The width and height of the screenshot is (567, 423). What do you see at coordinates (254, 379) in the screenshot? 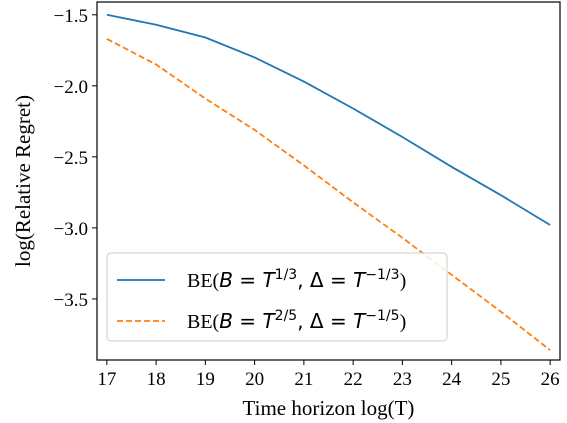
I see `x-tick-label: 20` at bounding box center [254, 379].